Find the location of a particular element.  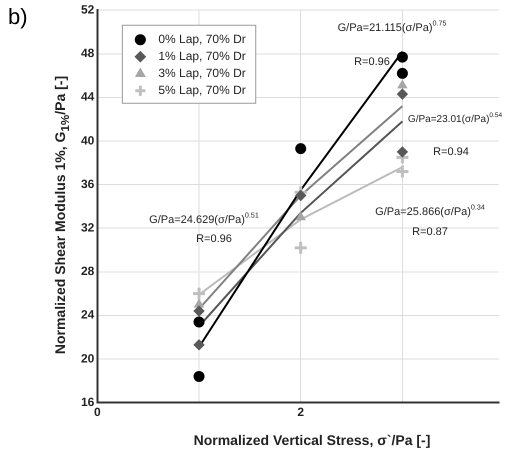

y-tick-label: 36 is located at coordinates (87, 183).